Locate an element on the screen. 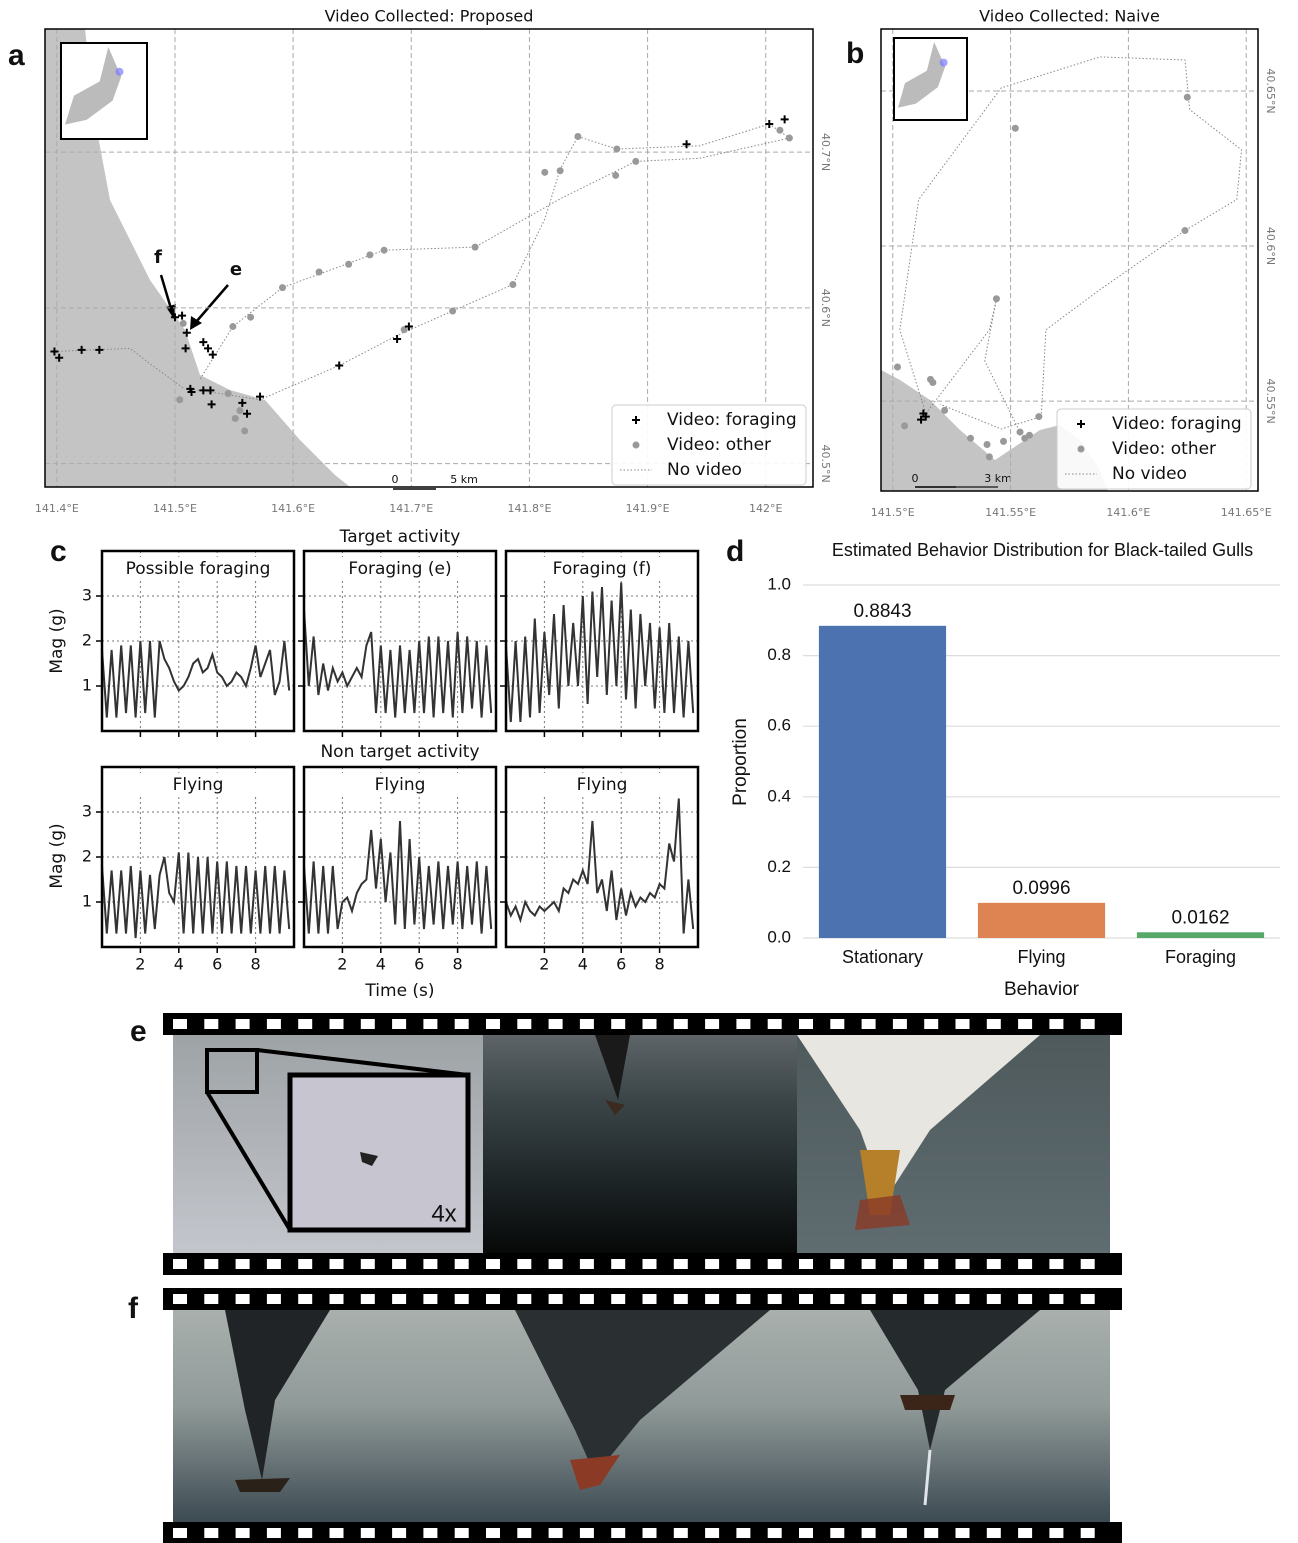 The image size is (1298, 1543). legend-label: Video: other is located at coordinates (719, 445).